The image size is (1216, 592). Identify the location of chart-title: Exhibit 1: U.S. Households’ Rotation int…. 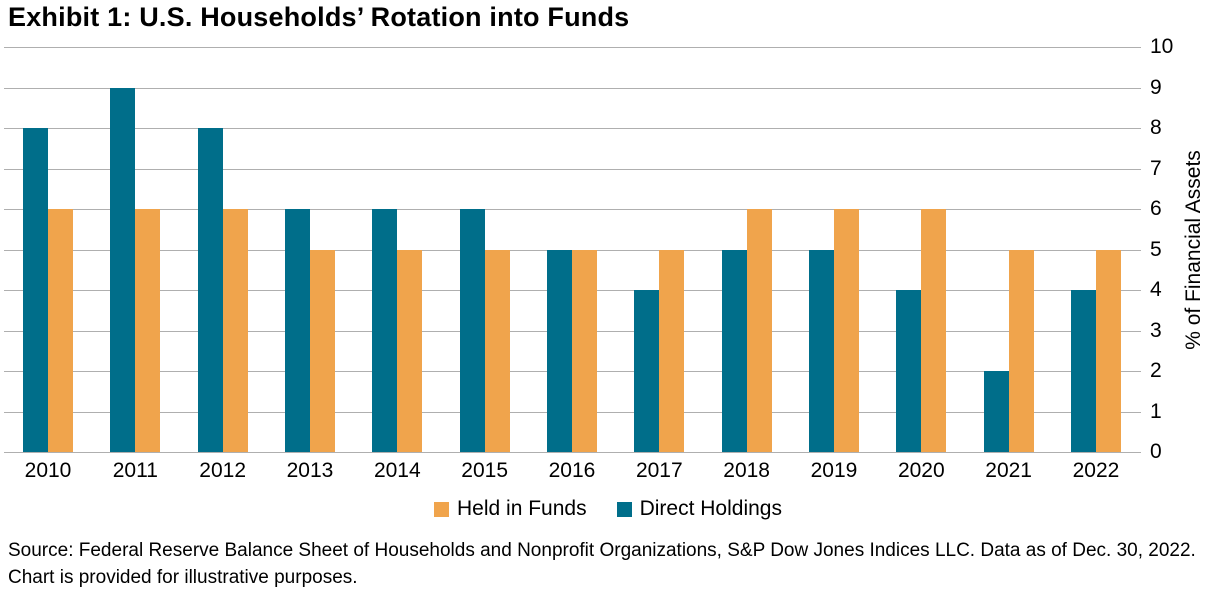
(319, 17).